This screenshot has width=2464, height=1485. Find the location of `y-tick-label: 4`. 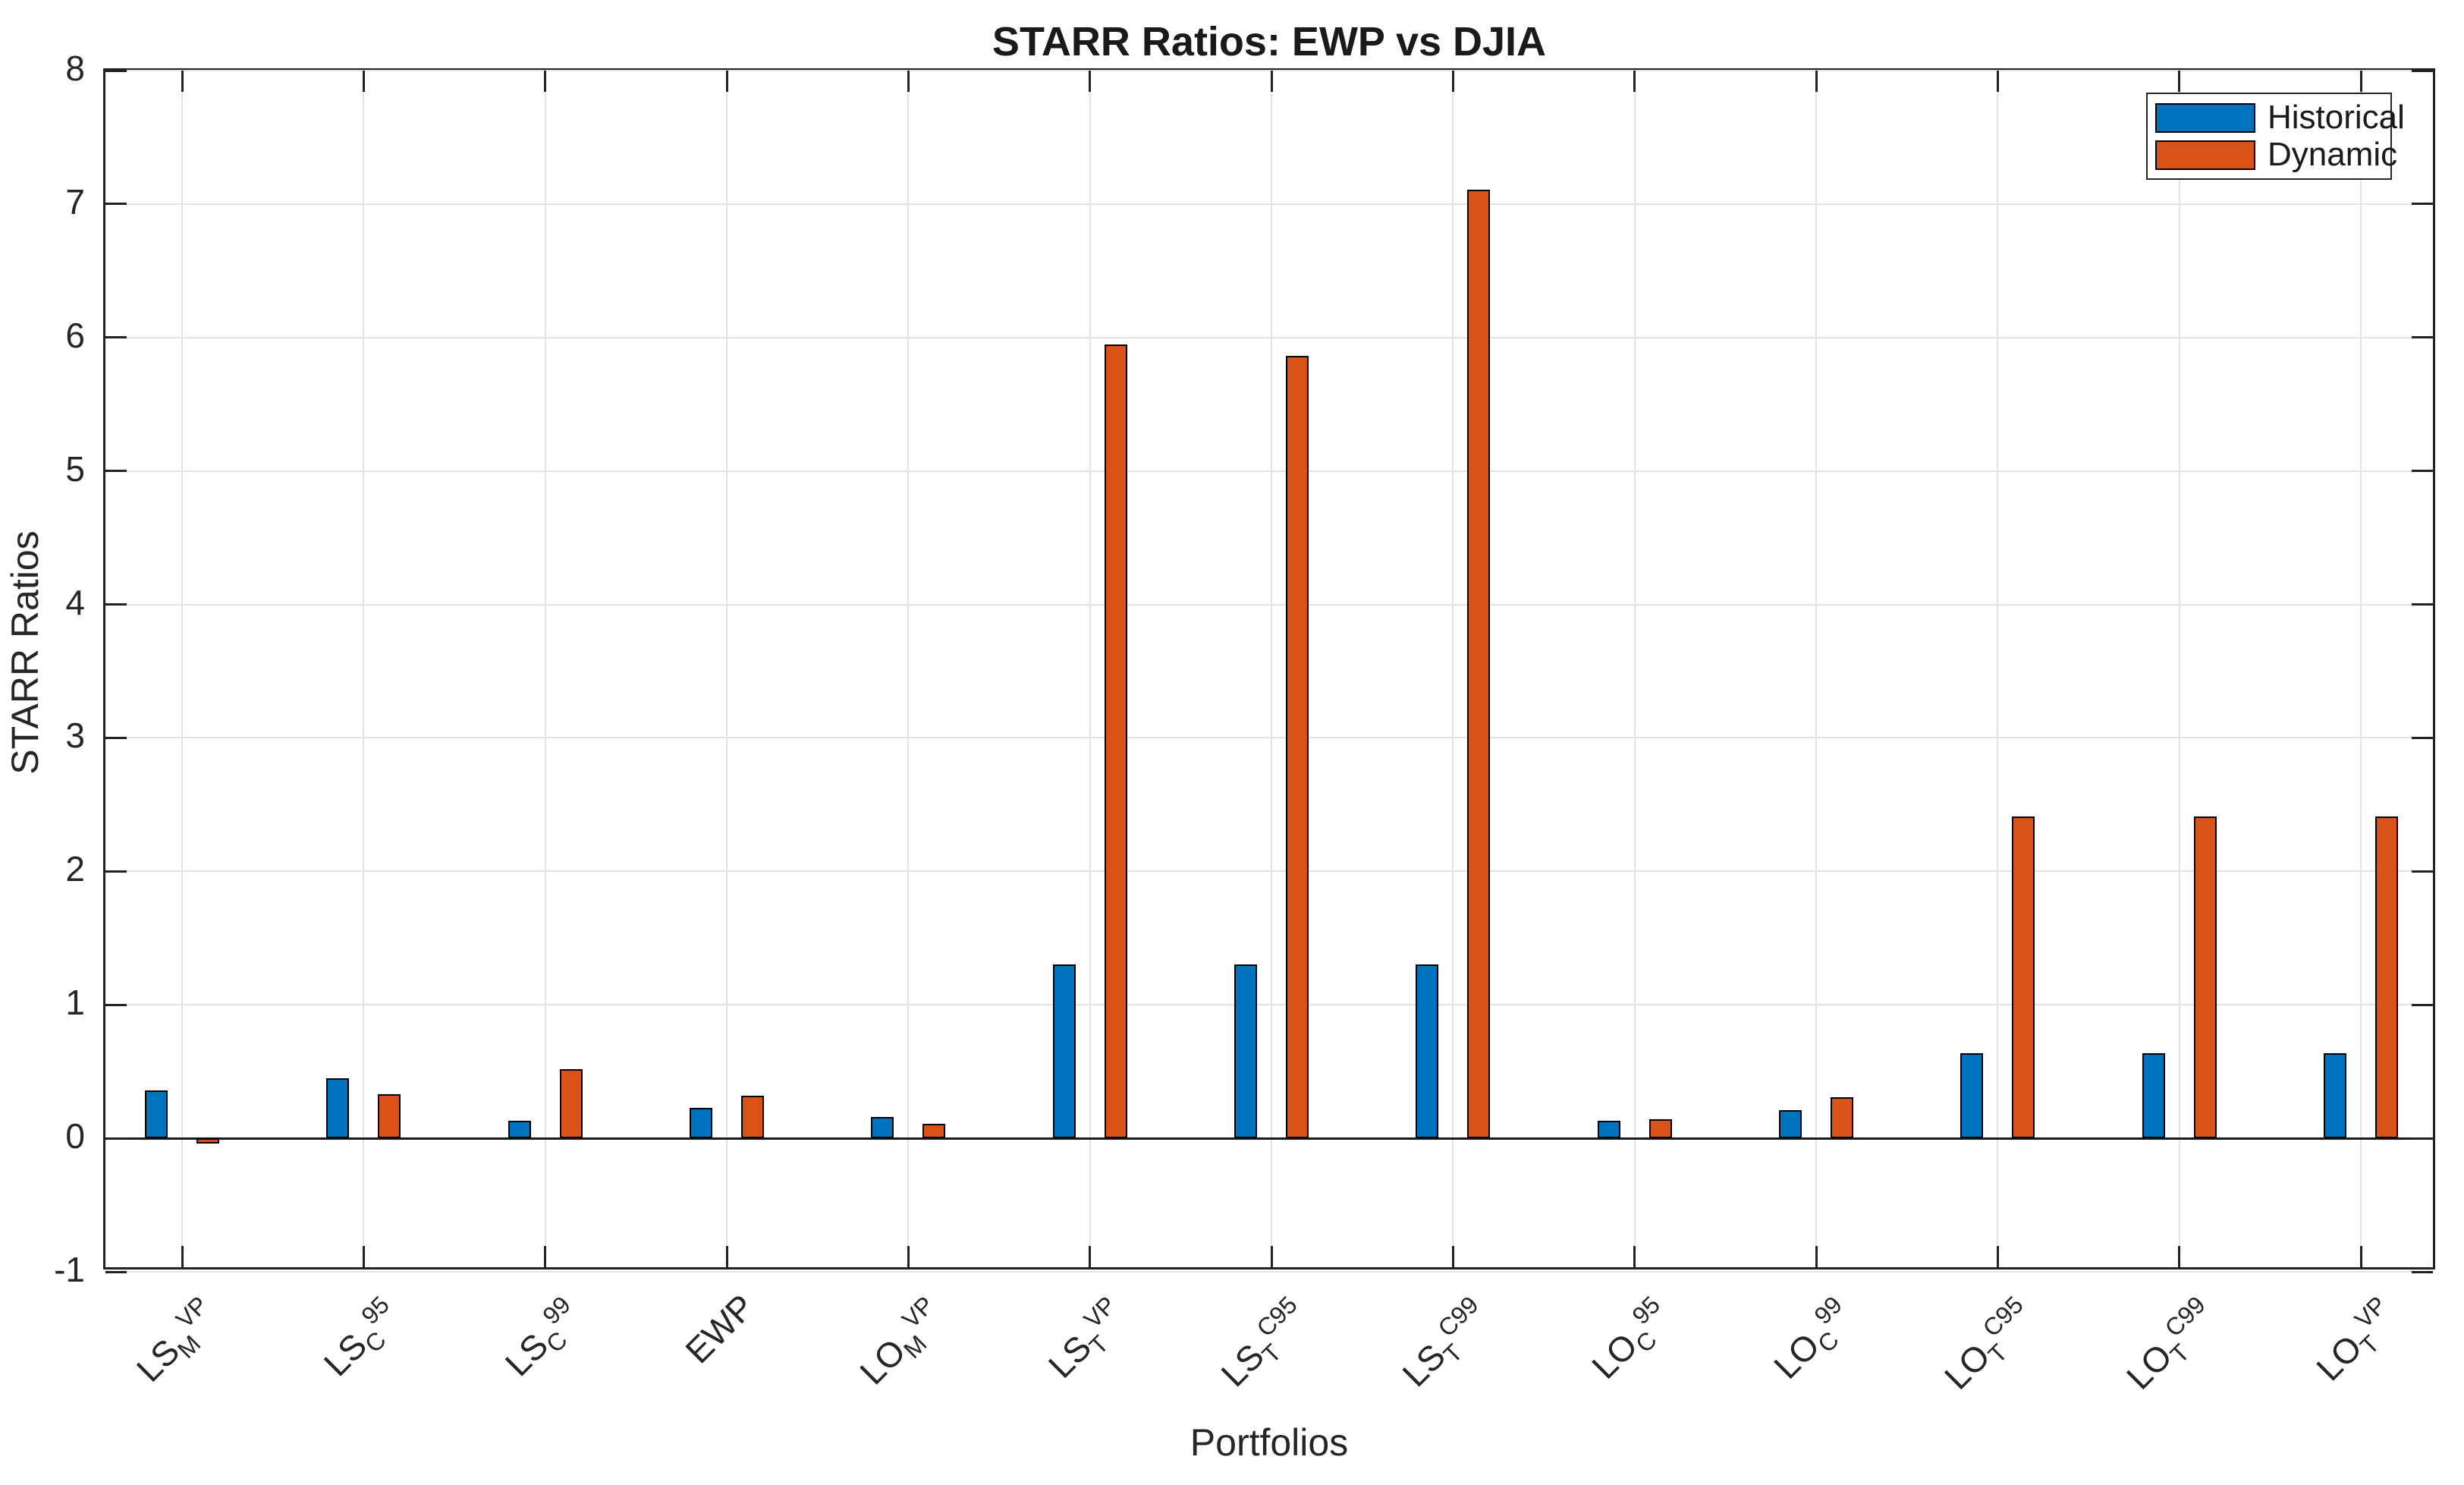

y-tick-label: 4 is located at coordinates (75, 602).